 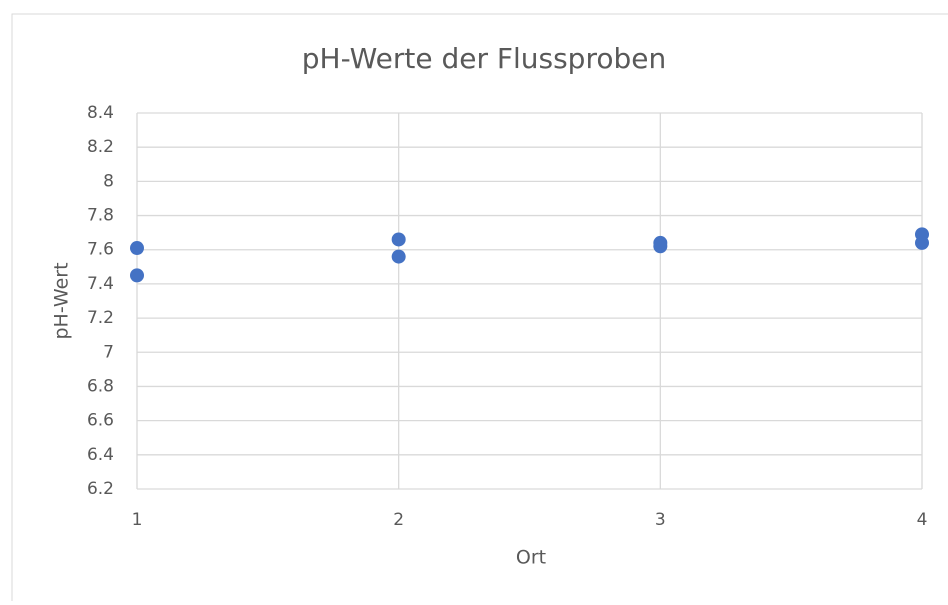 I want to click on x-tick-label: 1, so click(x=137, y=520).